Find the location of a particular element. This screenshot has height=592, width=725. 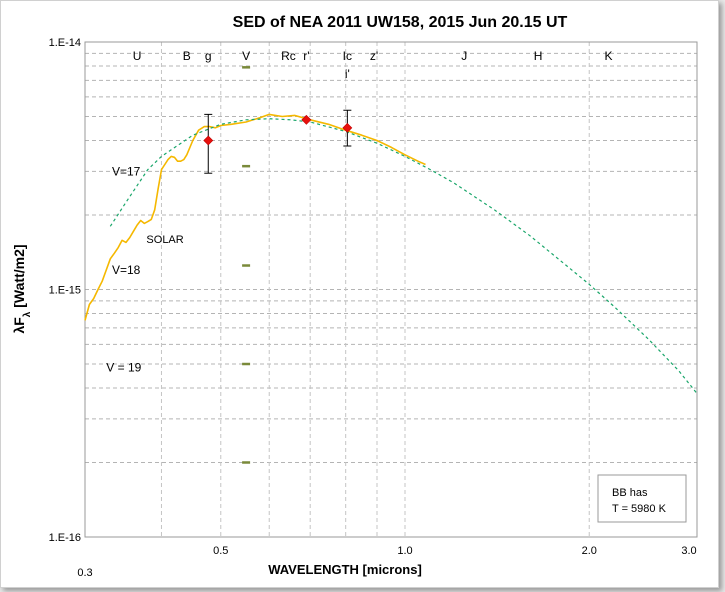

band-label: i' is located at coordinates (347, 74).